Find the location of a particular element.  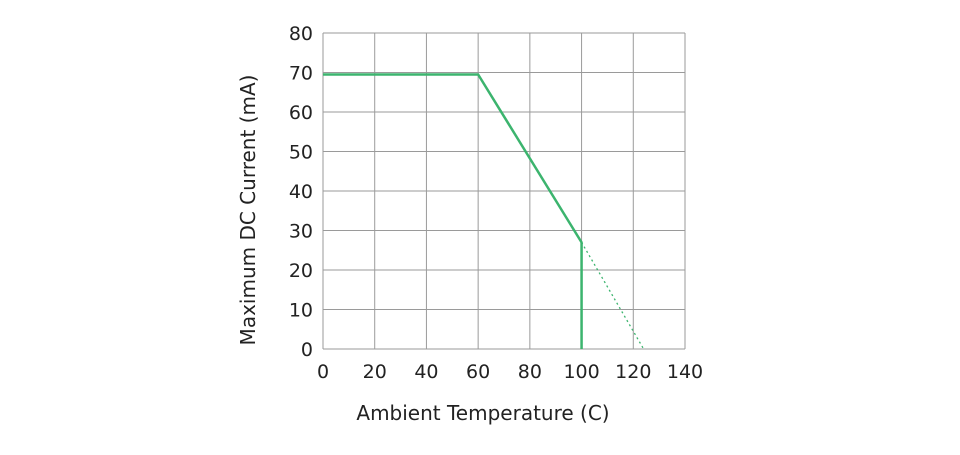

y-tick-labels: 0 10 20 30 40 50 60 70 80 is located at coordinates (301, 192).